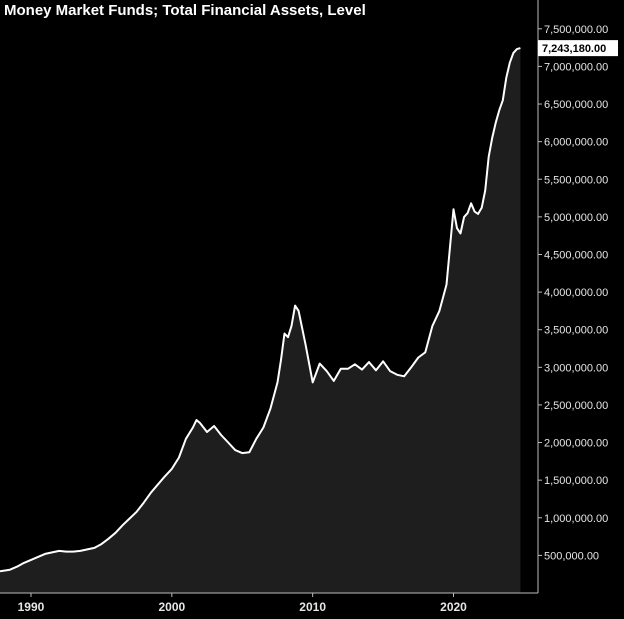 This screenshot has height=619, width=624. Describe the element at coordinates (576, 519) in the screenshot. I see `y-tick-label: 1,000,000.00` at that location.